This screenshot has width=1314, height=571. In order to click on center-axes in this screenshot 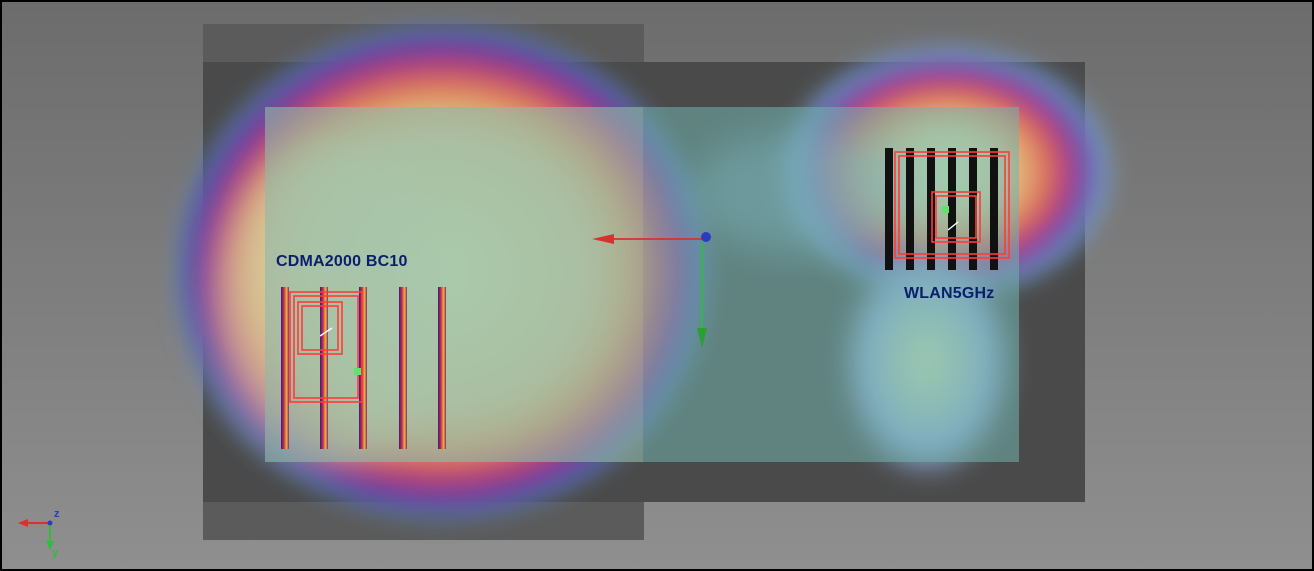, I will do `click(651, 290)`.